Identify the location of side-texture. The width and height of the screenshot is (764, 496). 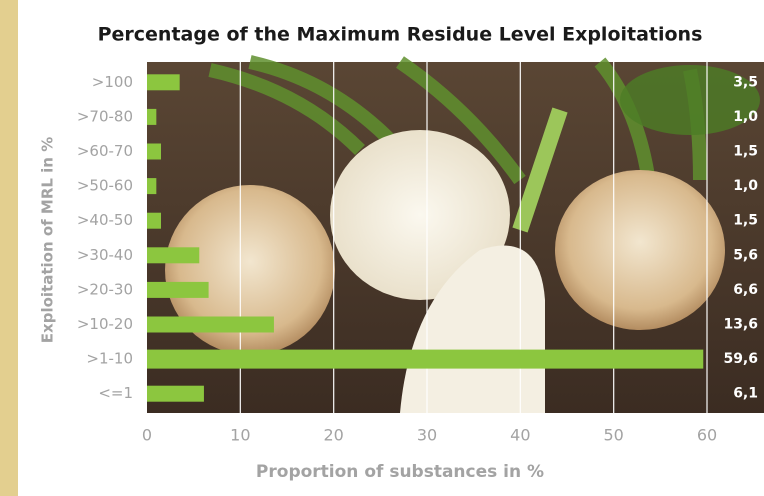
(9, 248).